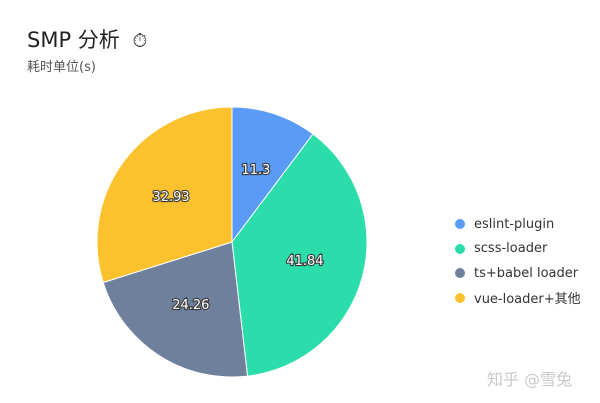 The width and height of the screenshot is (600, 403). What do you see at coordinates (526, 273) in the screenshot?
I see `legend-label: ts+babel loader` at bounding box center [526, 273].